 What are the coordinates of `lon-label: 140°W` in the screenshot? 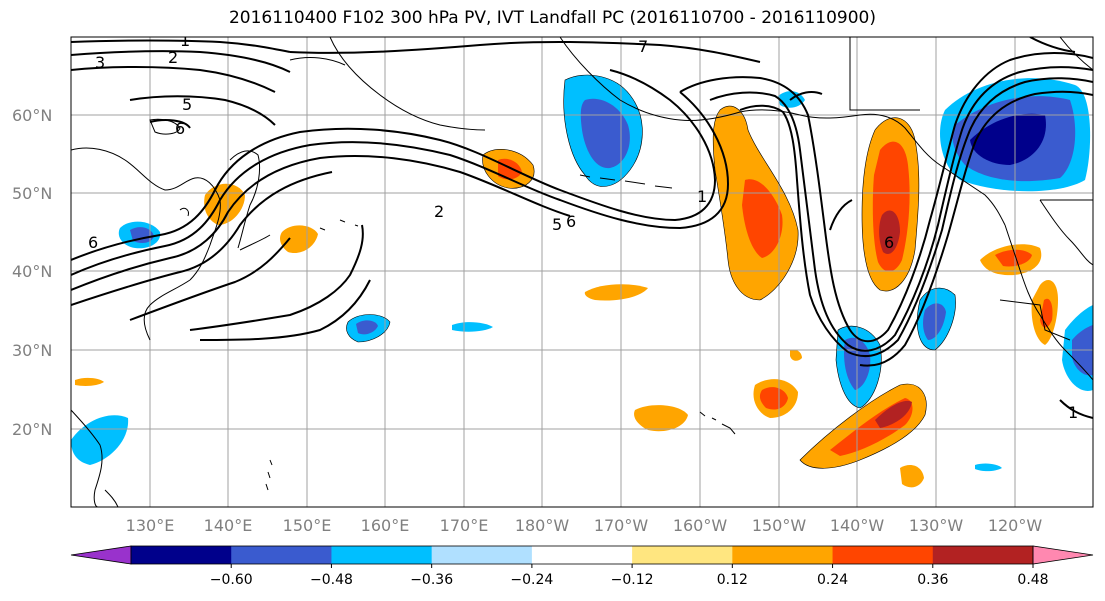 It's located at (857, 525).